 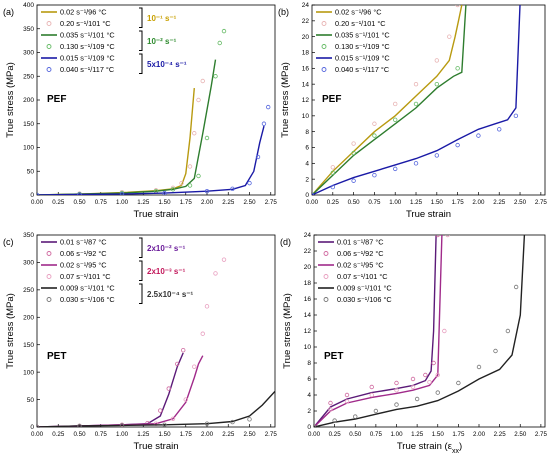 I want to click on y-tick-label: 6, so click(x=307, y=148).